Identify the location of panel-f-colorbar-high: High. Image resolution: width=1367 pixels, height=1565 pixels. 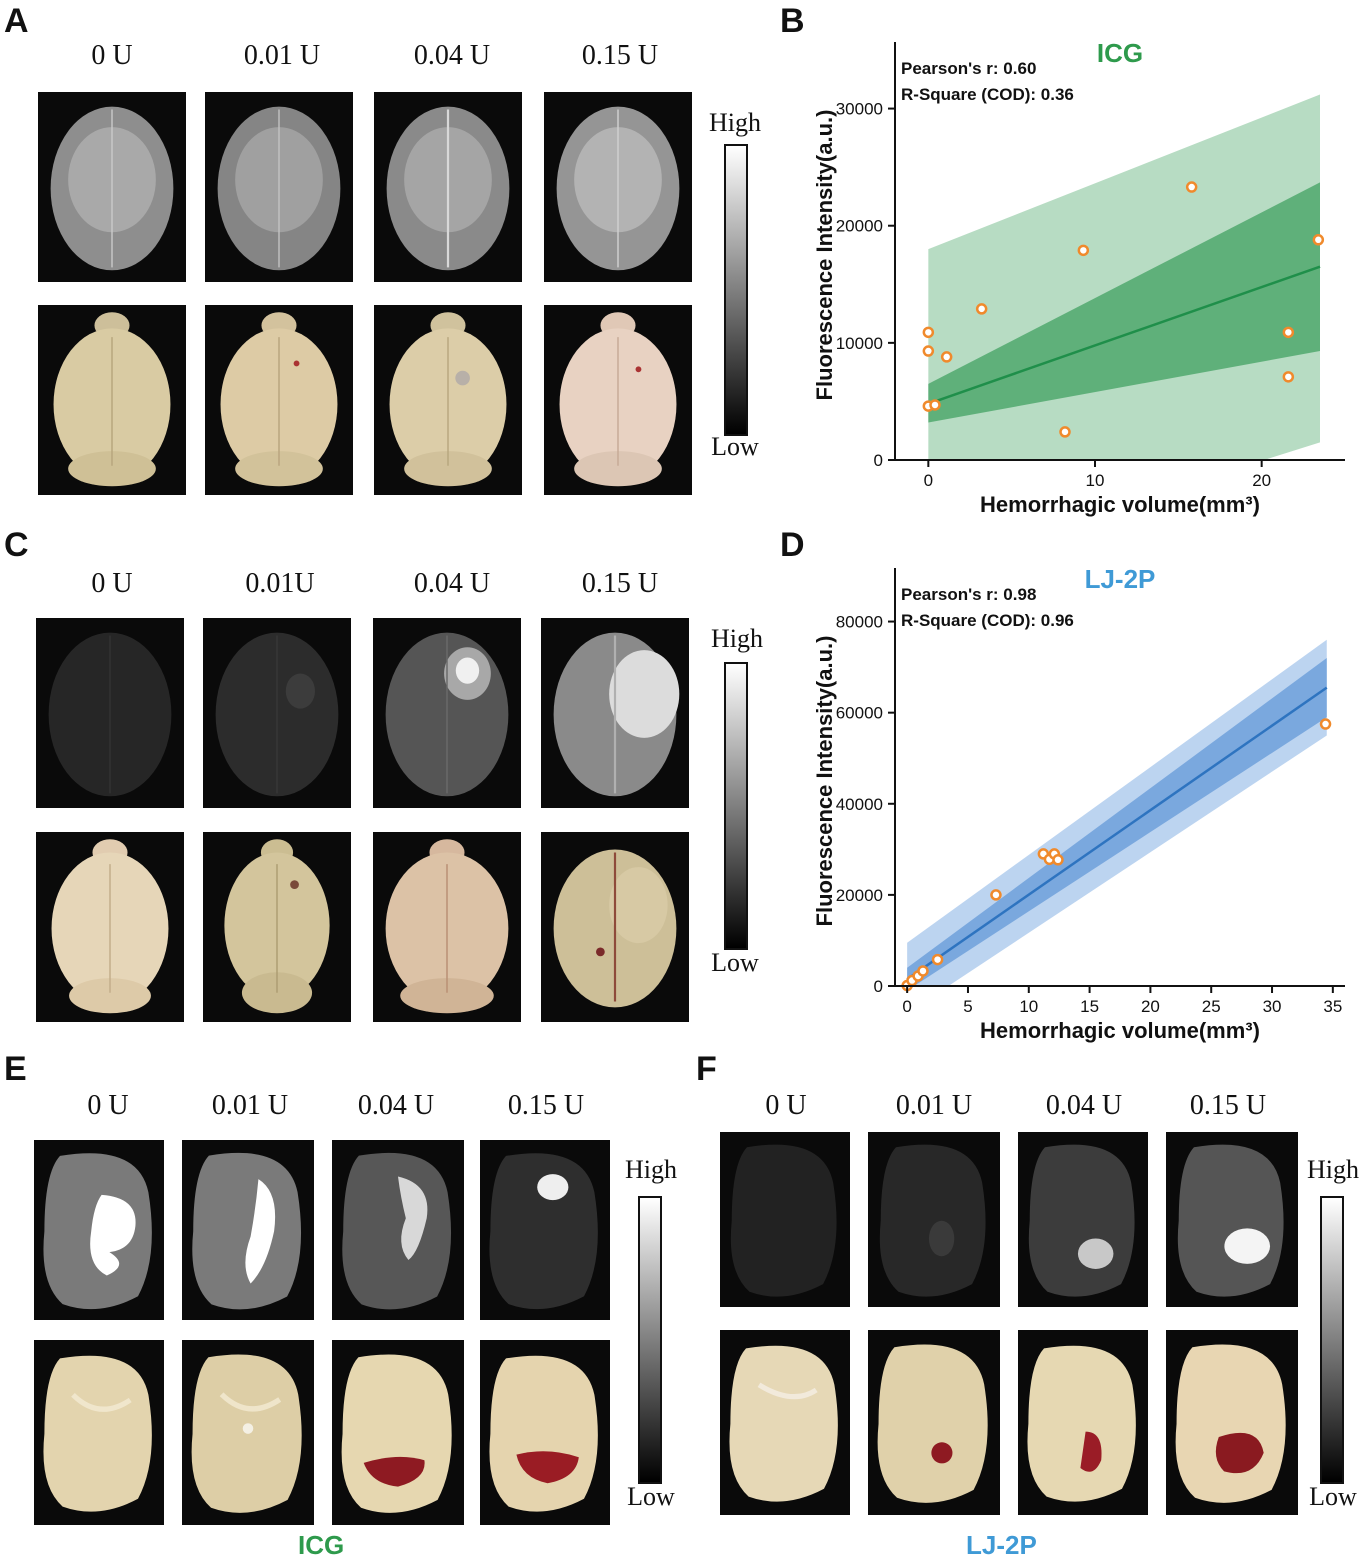
(1333, 1169).